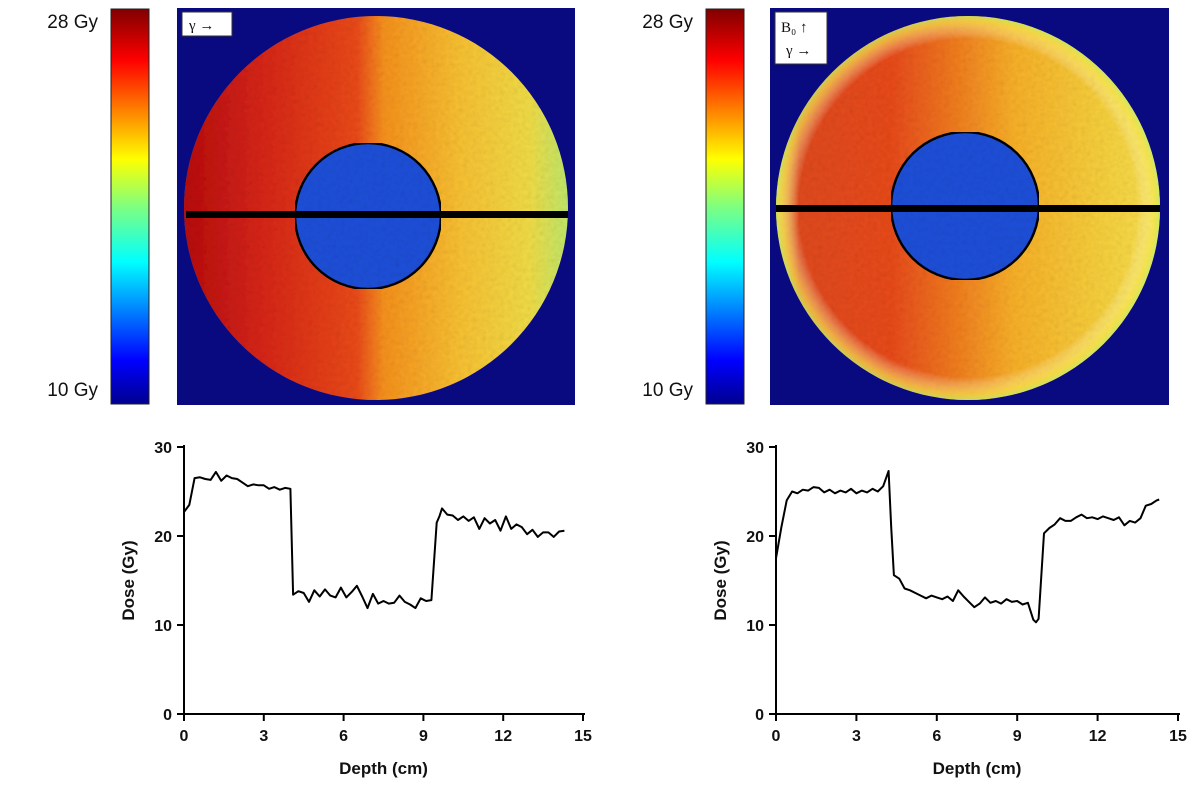 The width and height of the screenshot is (1200, 793). What do you see at coordinates (72, 22) in the screenshot?
I see `colorbar-max-label-left: 28 Gy` at bounding box center [72, 22].